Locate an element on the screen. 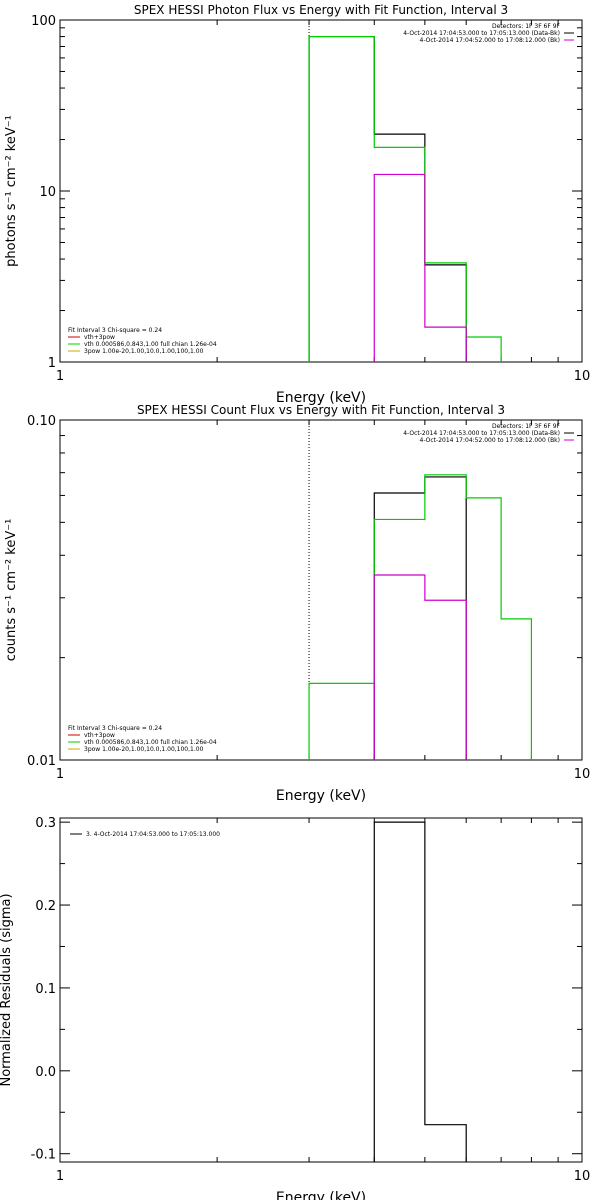  y-tick-label: 0.10 is located at coordinates (41, 421).